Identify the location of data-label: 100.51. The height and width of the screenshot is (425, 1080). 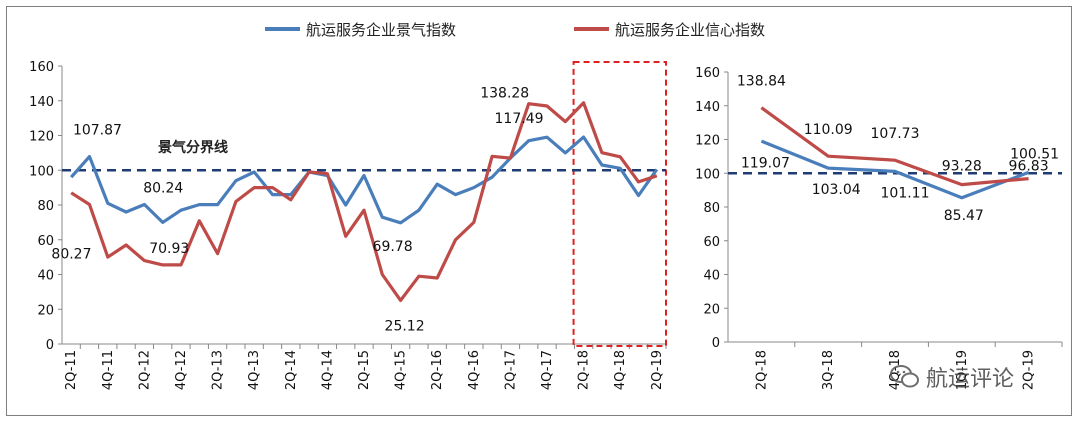
(1034, 154).